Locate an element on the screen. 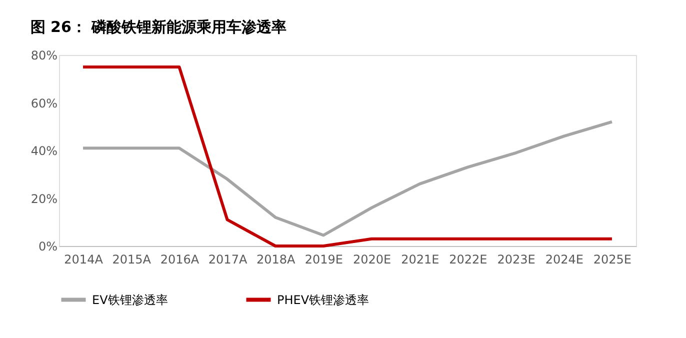 This screenshot has height=338, width=686. y-tick-label: 0% is located at coordinates (48, 247).